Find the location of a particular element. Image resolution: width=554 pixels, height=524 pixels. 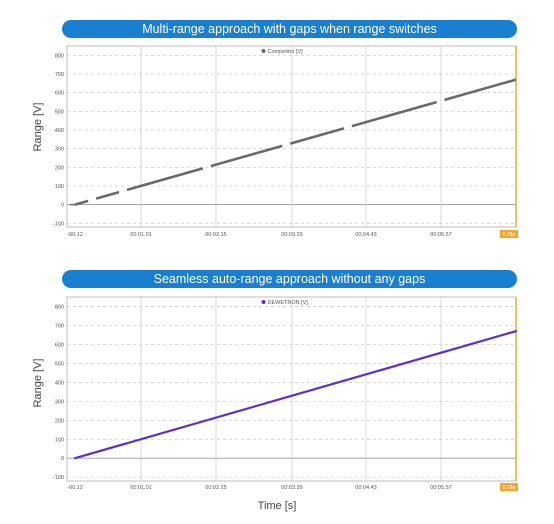

legend-label: DEWETRON [V] is located at coordinates (288, 303).